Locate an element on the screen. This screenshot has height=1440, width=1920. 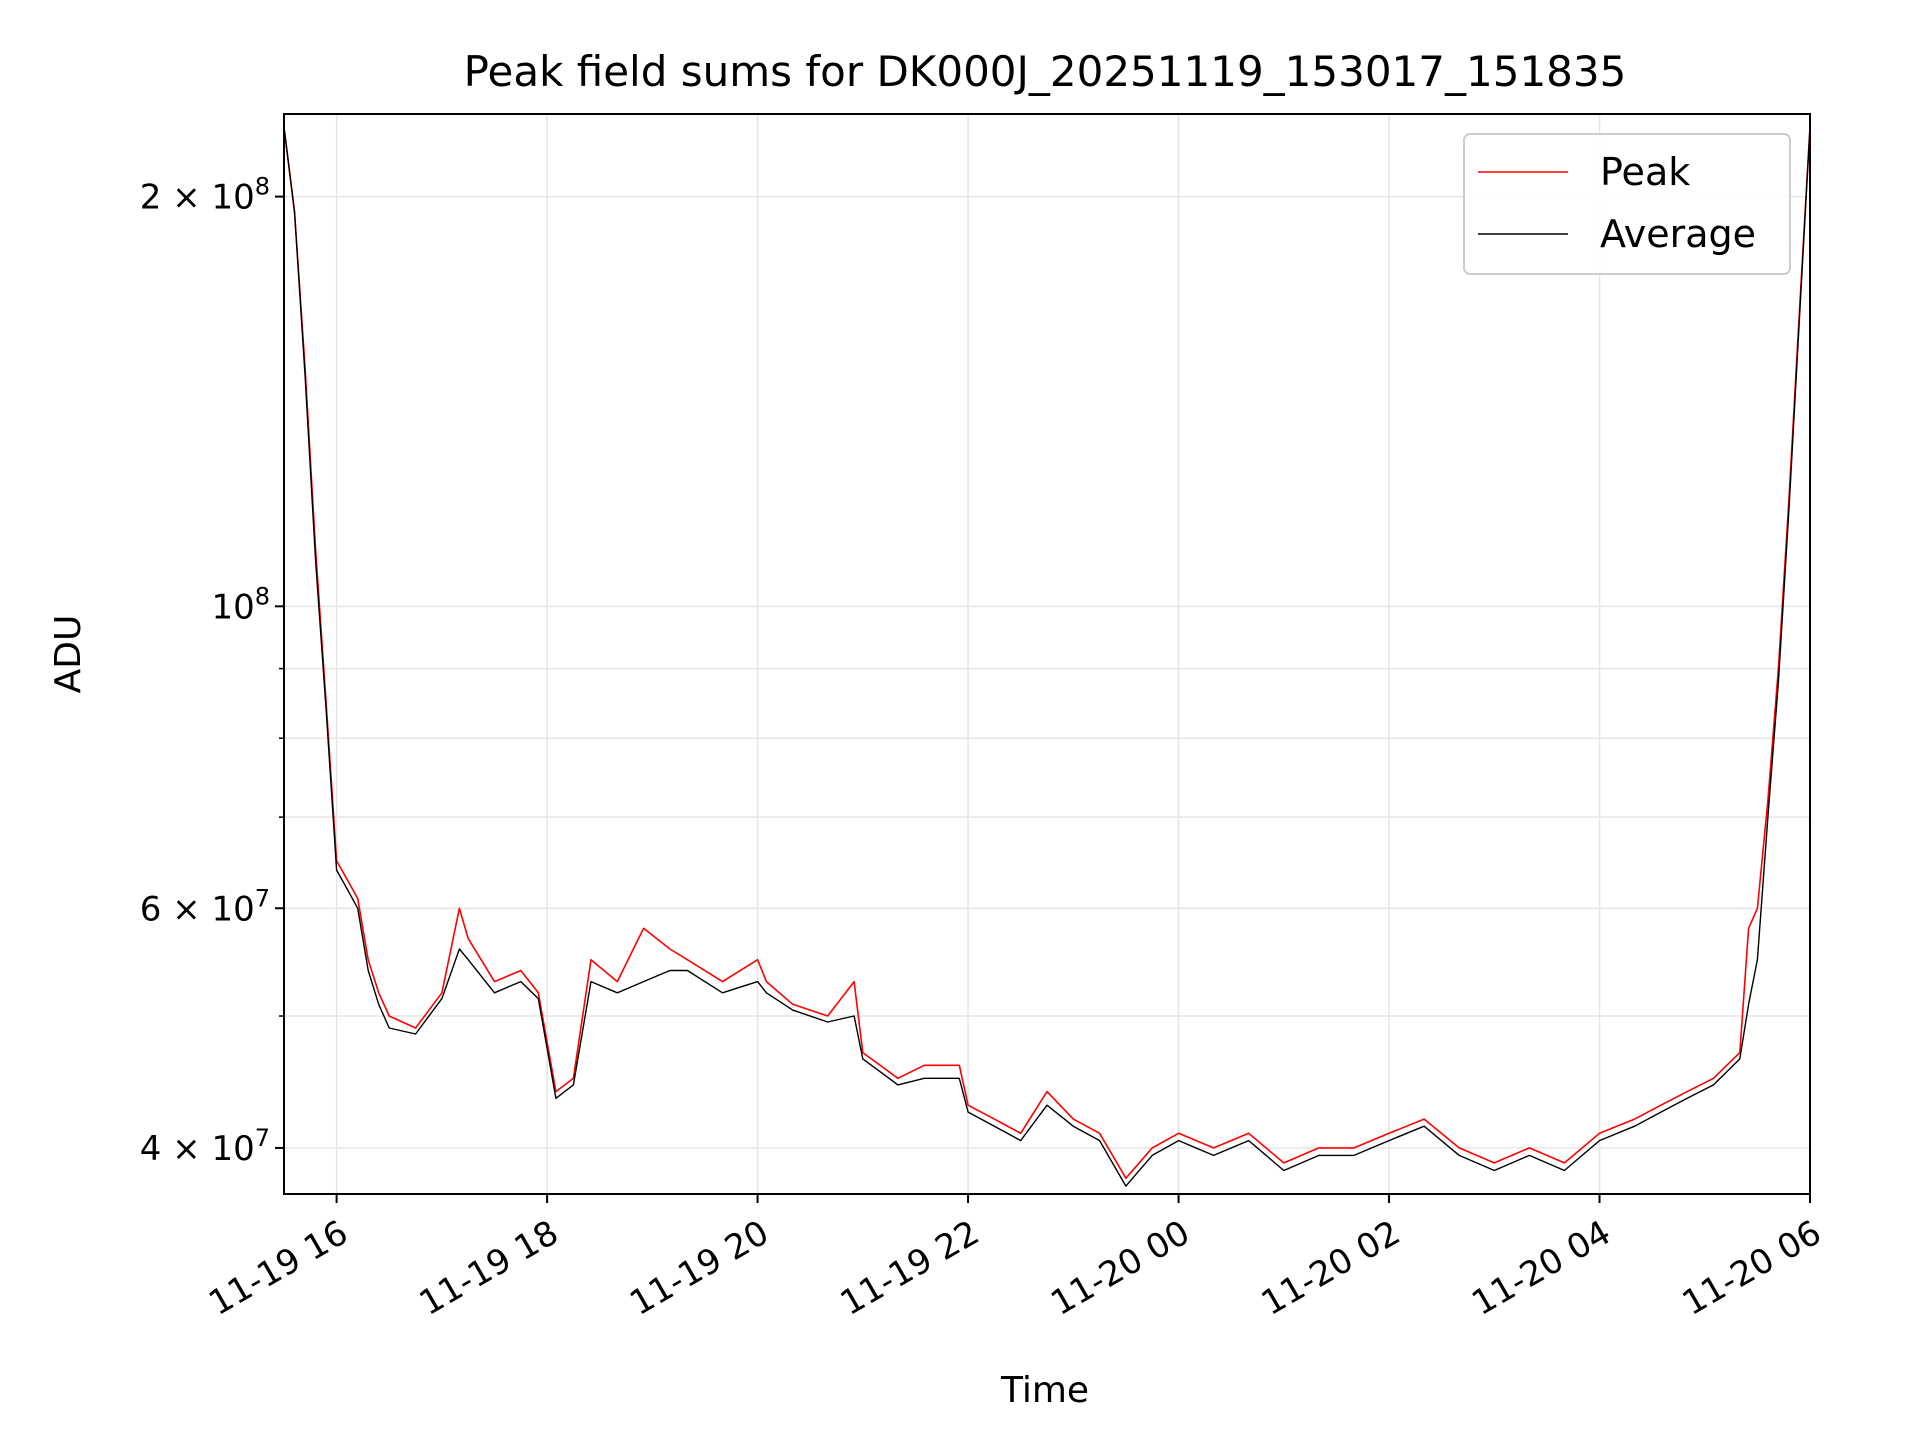
y-tick-label: 2 × 108 is located at coordinates (205, 195).